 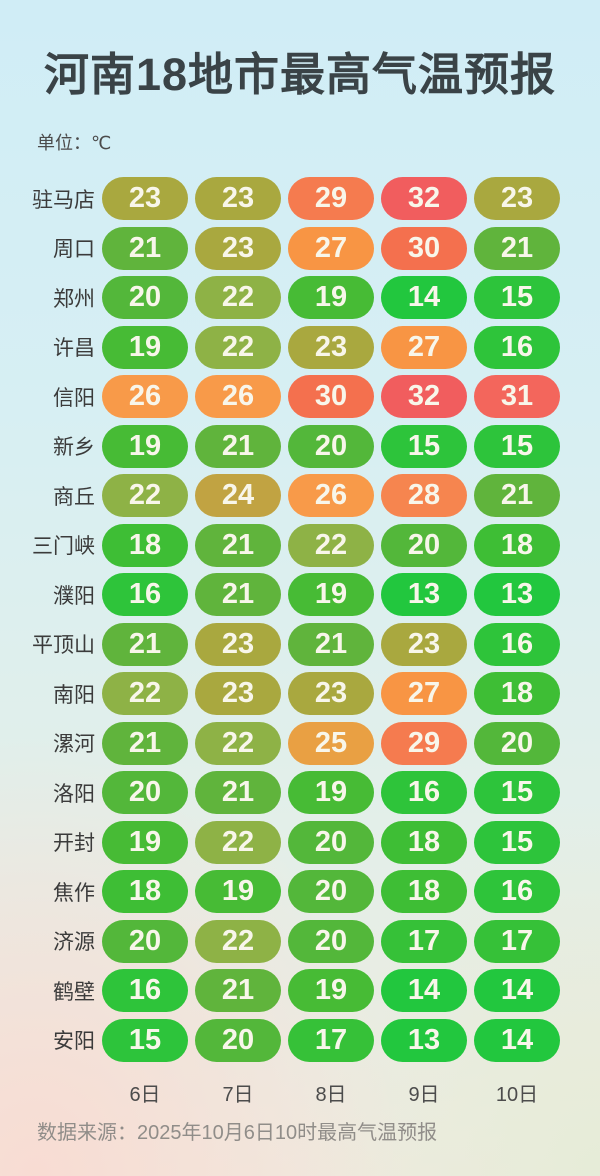 What do you see at coordinates (331, 743) in the screenshot?
I see `temp-pill: 25` at bounding box center [331, 743].